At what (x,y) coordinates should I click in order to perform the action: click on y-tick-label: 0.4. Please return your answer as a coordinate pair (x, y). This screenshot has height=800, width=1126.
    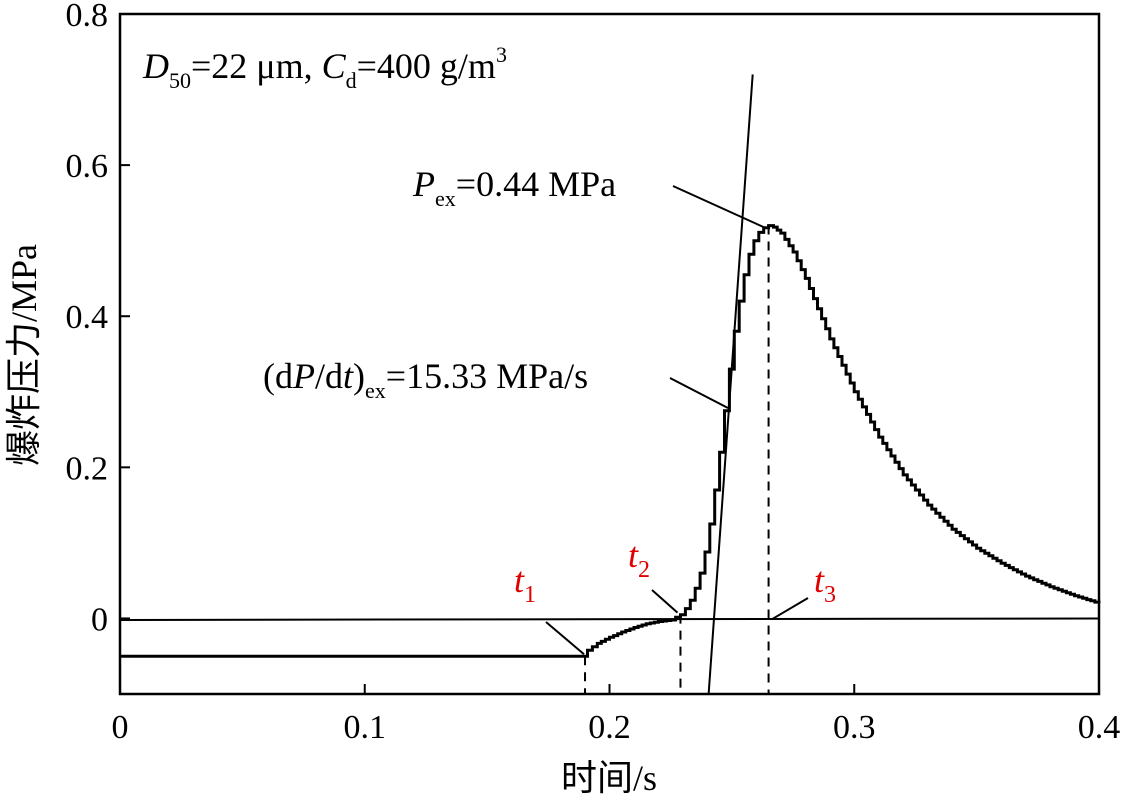
    Looking at the image, I should click on (87, 317).